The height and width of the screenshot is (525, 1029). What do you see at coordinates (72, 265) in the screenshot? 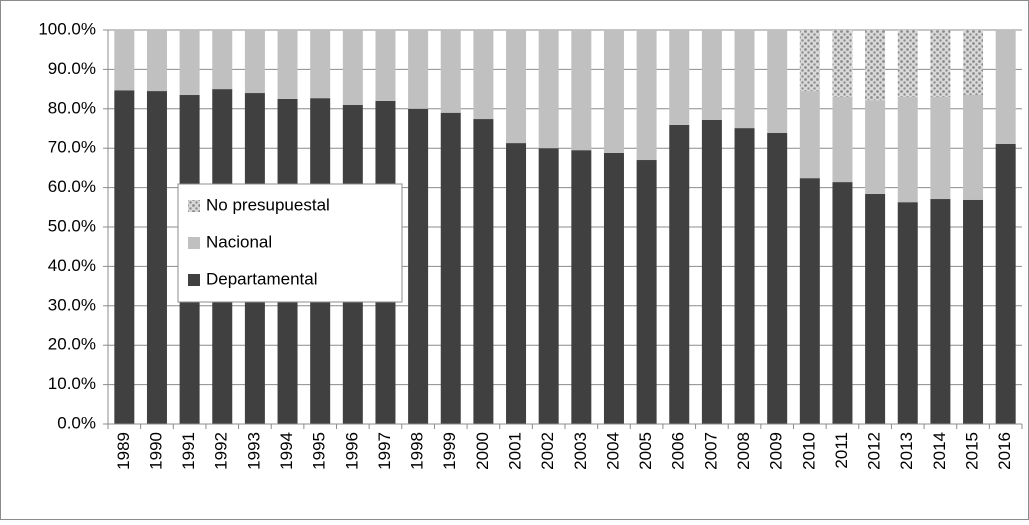
I see `y-tick-label: 40.0%` at bounding box center [72, 265].